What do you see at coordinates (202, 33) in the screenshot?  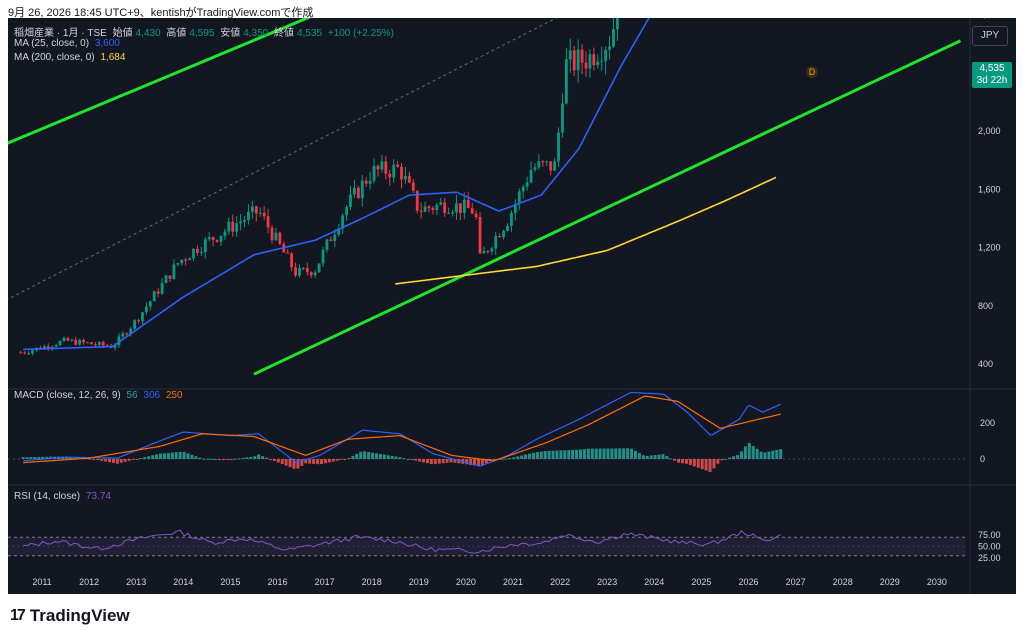 I see `high-value: 4,595` at bounding box center [202, 33].